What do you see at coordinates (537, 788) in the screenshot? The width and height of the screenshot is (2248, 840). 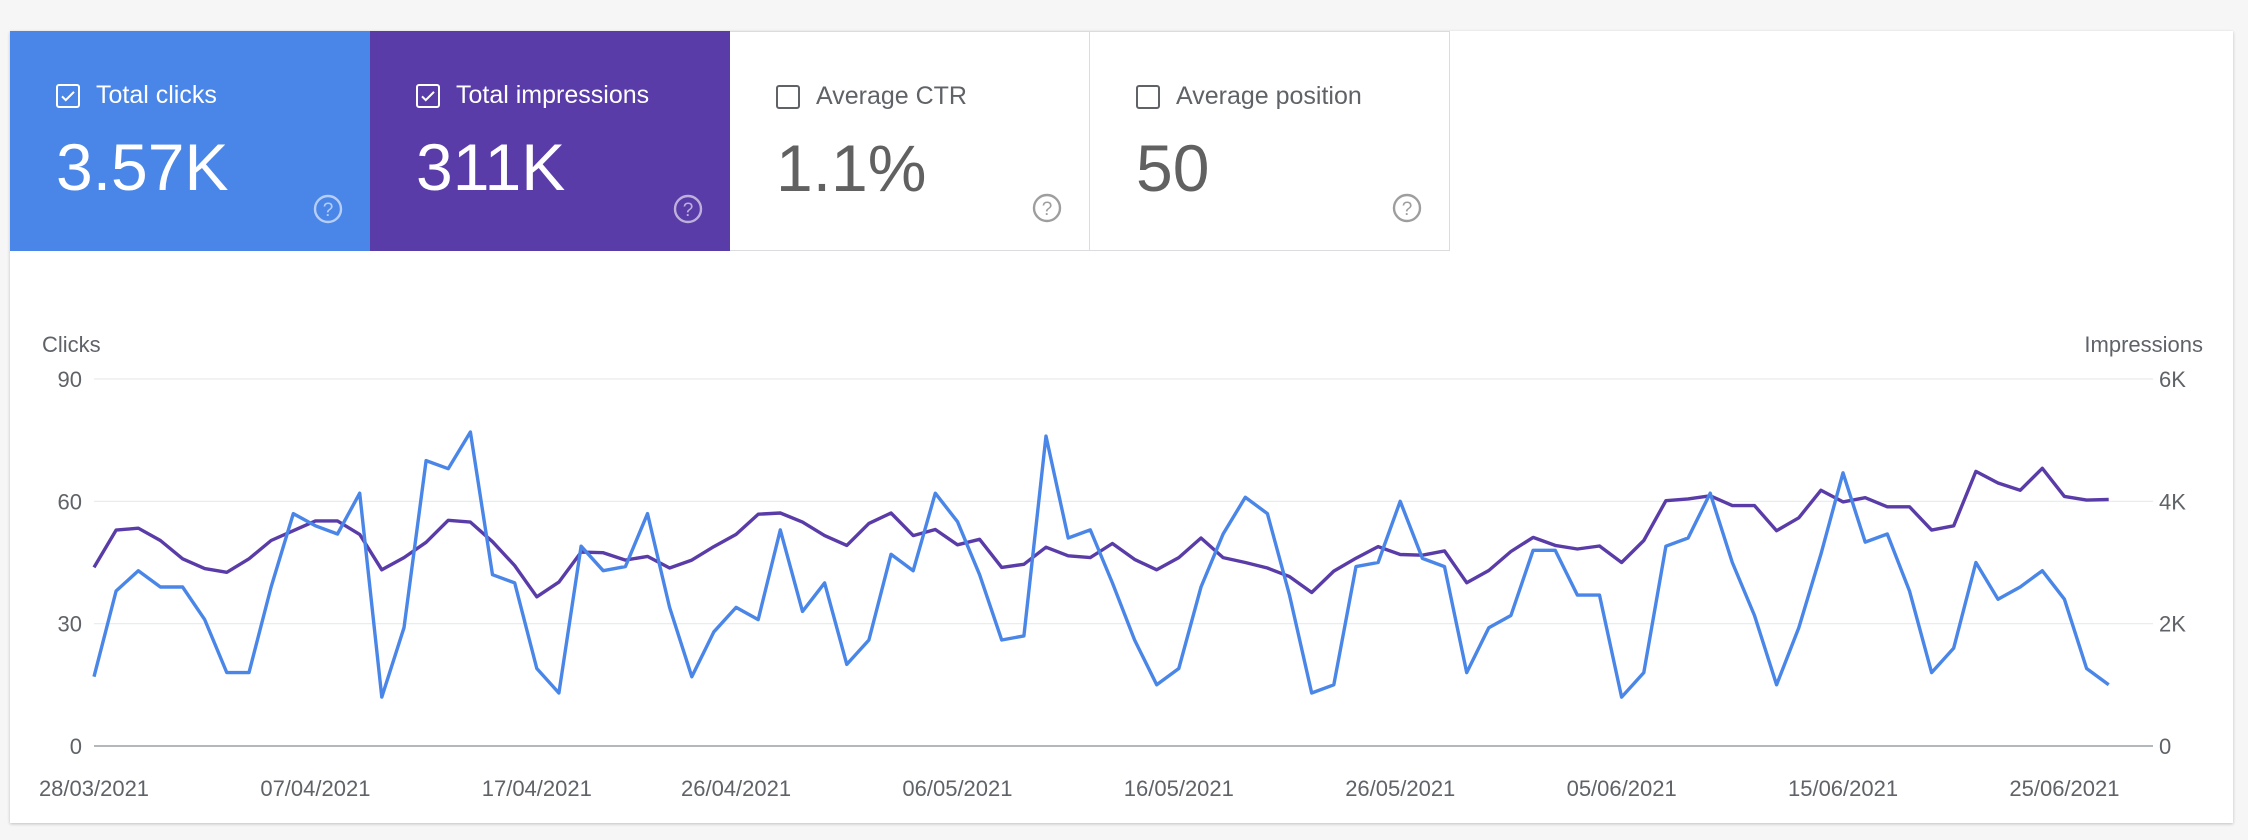 I see `x-tick-label: 17/04/2021` at bounding box center [537, 788].